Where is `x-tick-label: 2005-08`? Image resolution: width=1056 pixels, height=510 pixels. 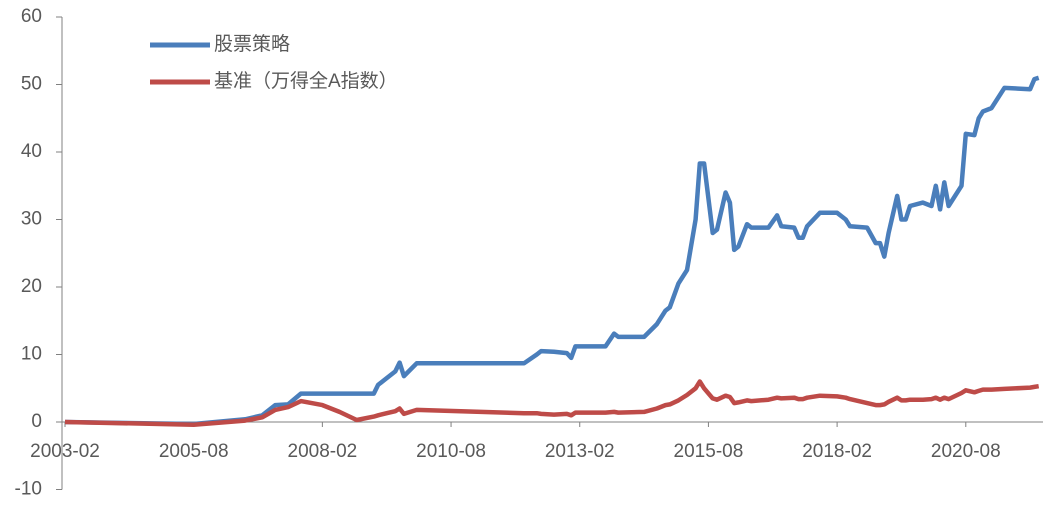 x-tick-label: 2005-08 is located at coordinates (194, 451).